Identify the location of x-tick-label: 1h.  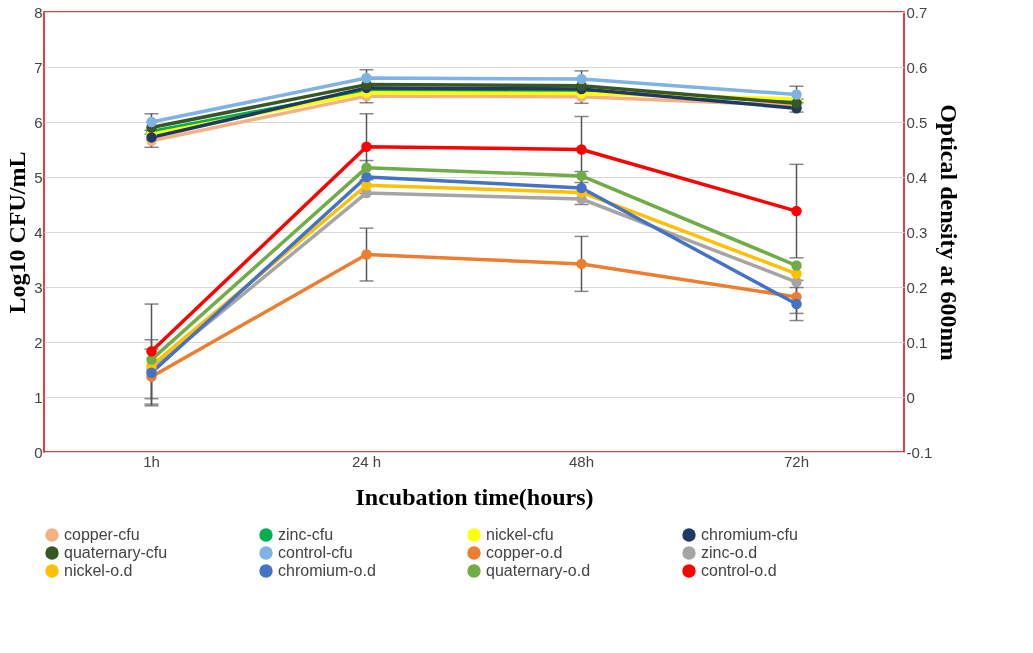
(151, 461).